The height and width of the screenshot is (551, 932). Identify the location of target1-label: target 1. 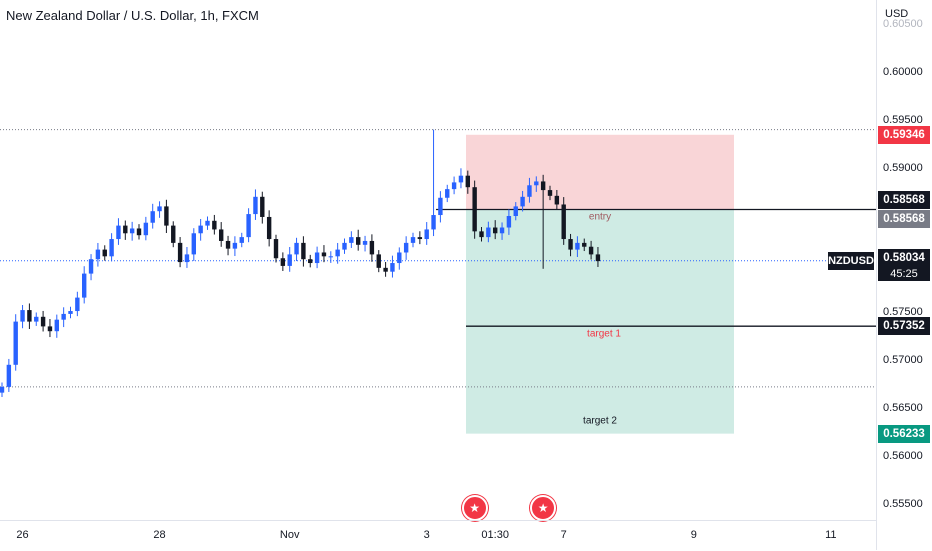
(604, 334).